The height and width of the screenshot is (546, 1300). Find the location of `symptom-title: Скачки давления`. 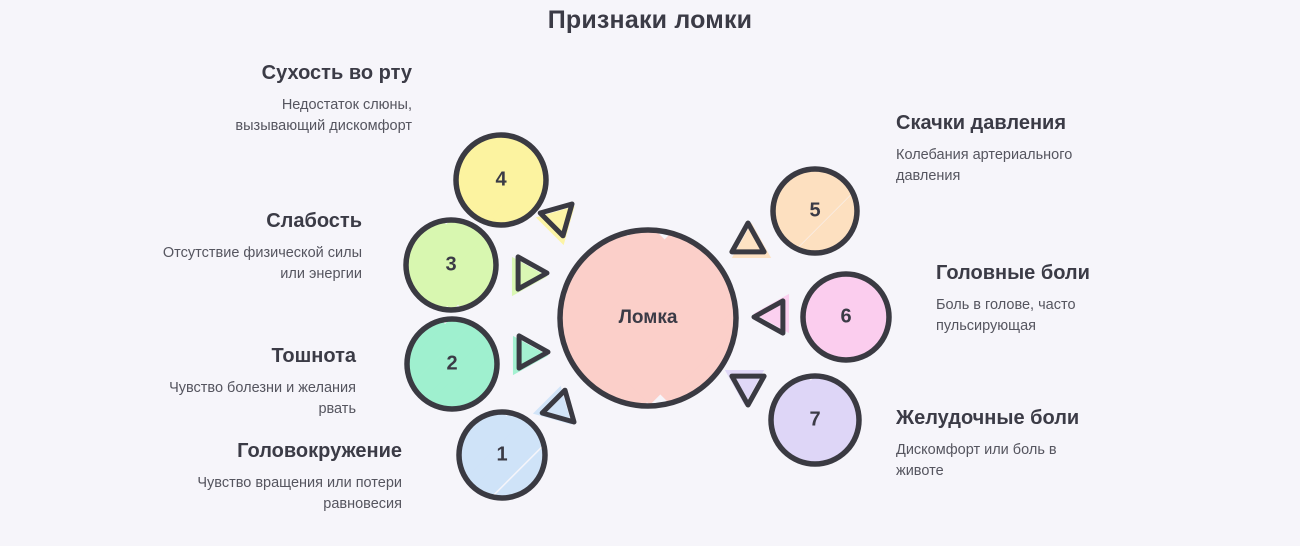

symptom-title: Скачки давления is located at coordinates (981, 123).